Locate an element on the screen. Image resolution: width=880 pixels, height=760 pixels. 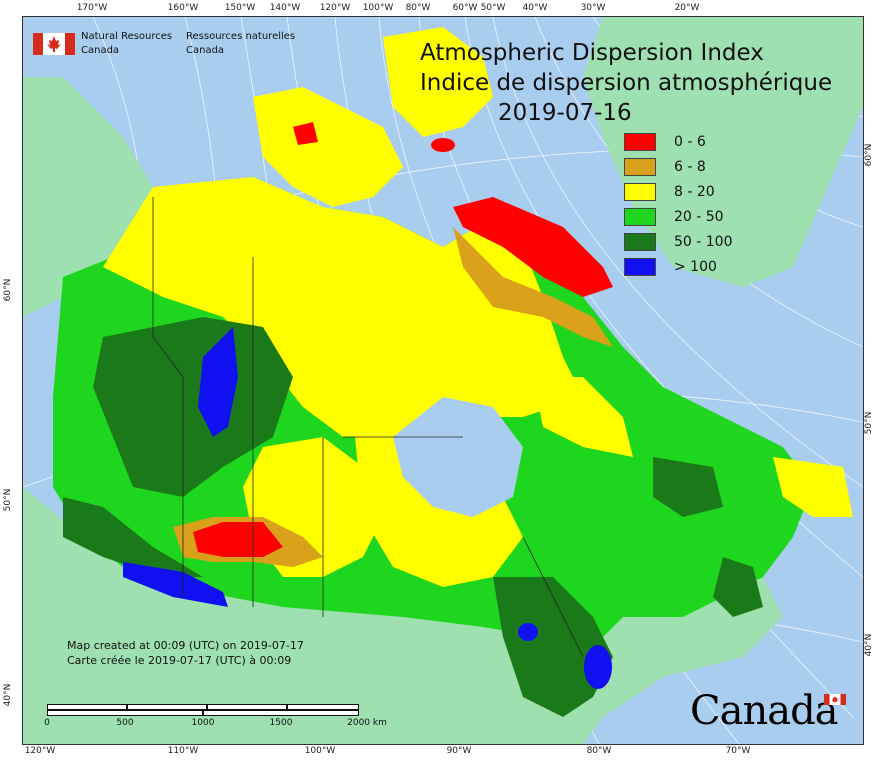
orange-zone-baffin is located at coordinates (533, 287).